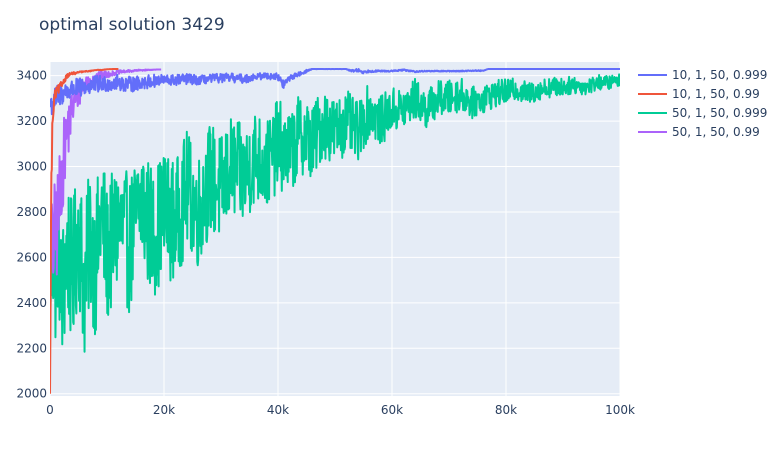 The height and width of the screenshot is (454, 774). I want to click on y-tick-label: 3400, so click(31, 76).